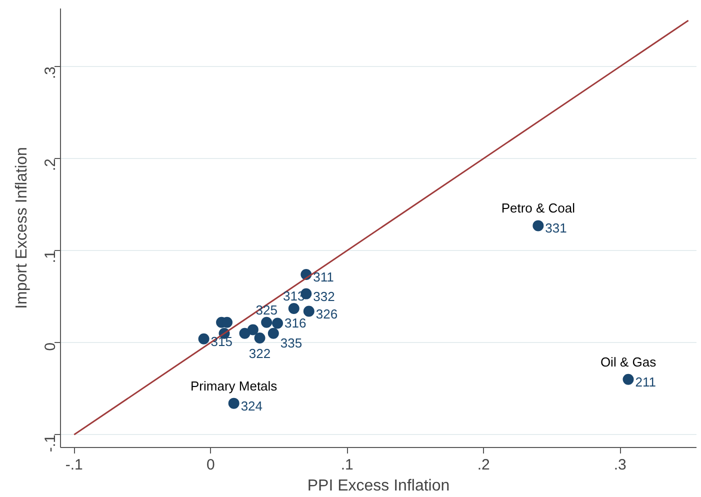  I want to click on annotation: 311, so click(323, 276).